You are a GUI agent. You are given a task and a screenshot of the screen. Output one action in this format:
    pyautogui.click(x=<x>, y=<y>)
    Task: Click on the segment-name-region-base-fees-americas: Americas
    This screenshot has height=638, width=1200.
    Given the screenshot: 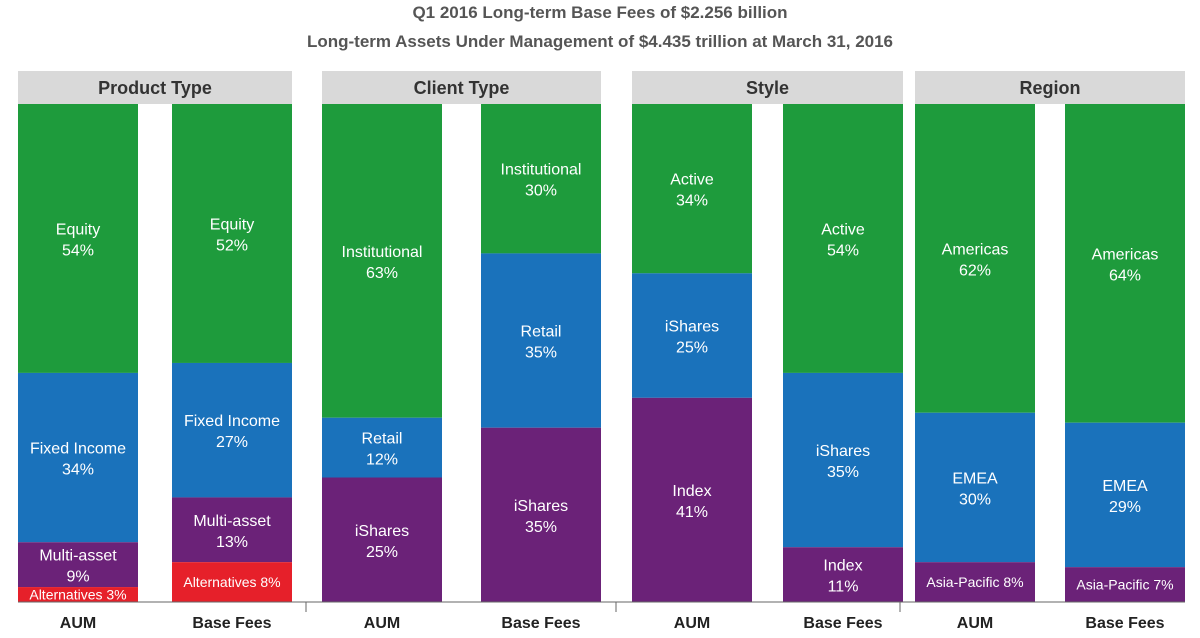 What is the action you would take?
    pyautogui.click(x=1125, y=254)
    